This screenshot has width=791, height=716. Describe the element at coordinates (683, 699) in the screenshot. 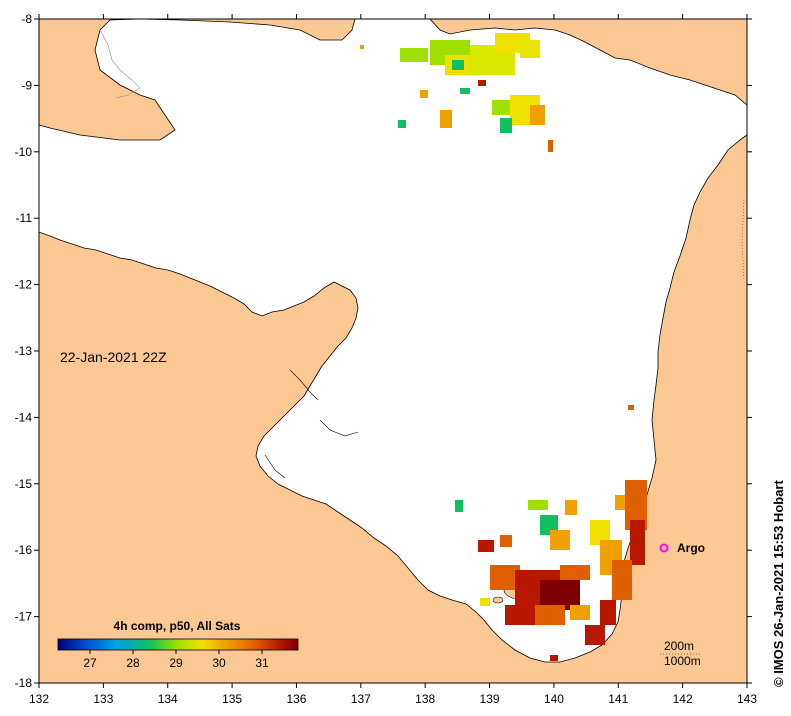

I see `x-tick-label: 142` at that location.